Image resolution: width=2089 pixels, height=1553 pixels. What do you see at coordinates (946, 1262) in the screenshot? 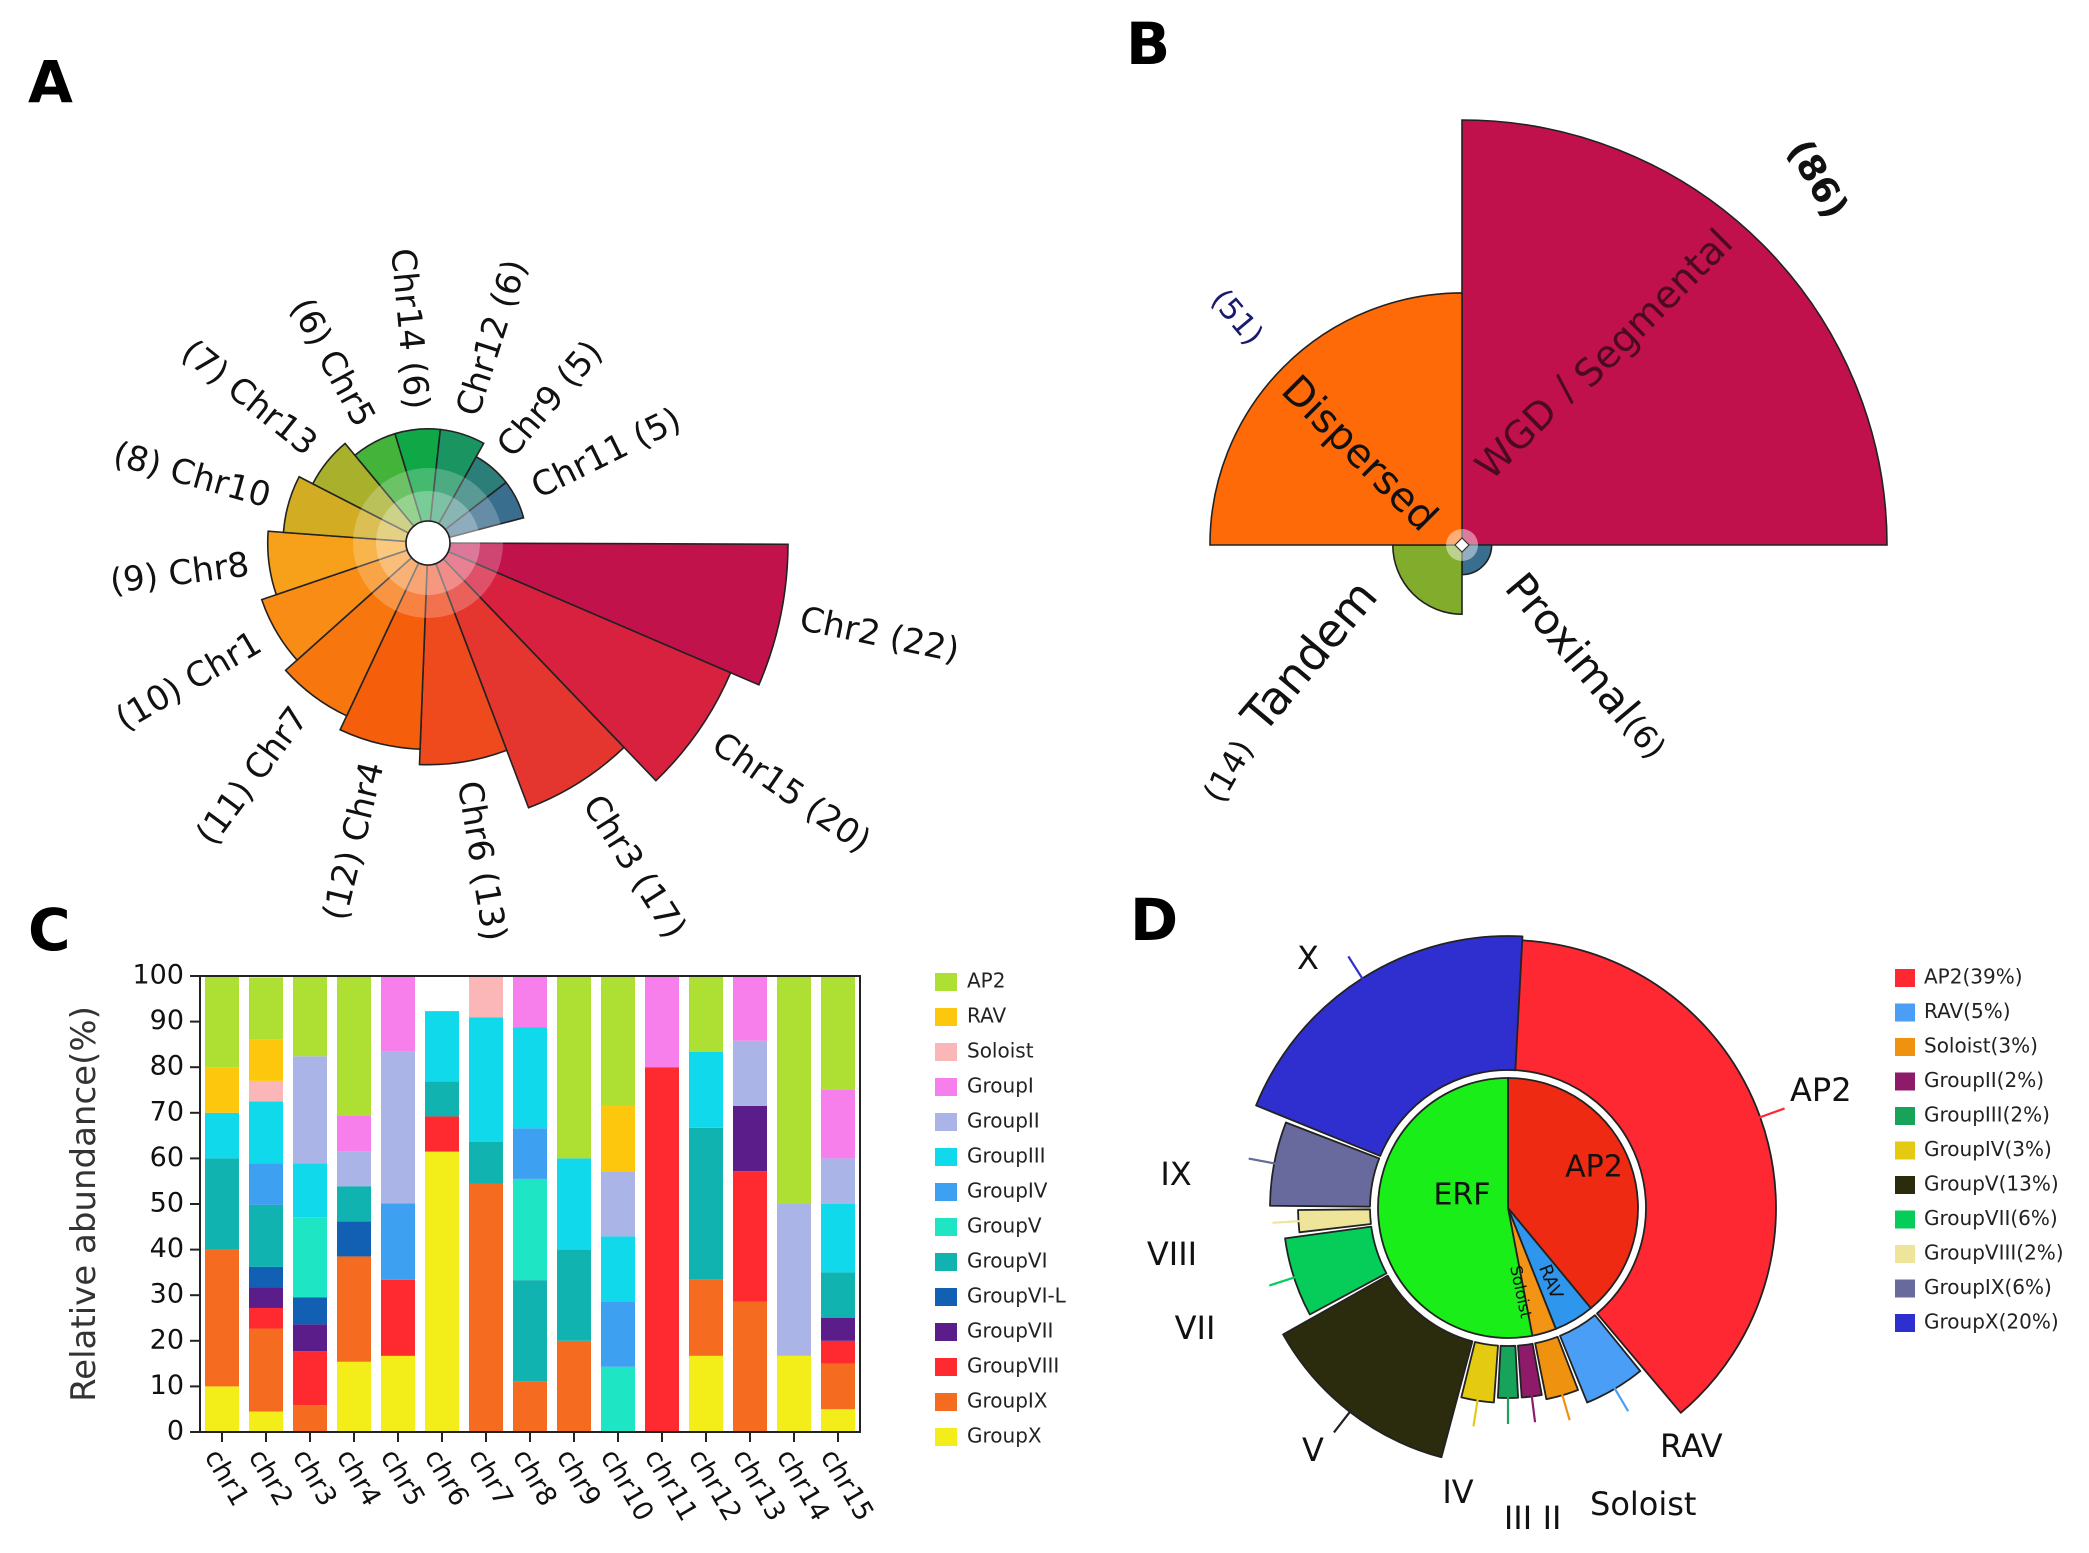
I see `legend-swatch-groupvi` at bounding box center [946, 1262].